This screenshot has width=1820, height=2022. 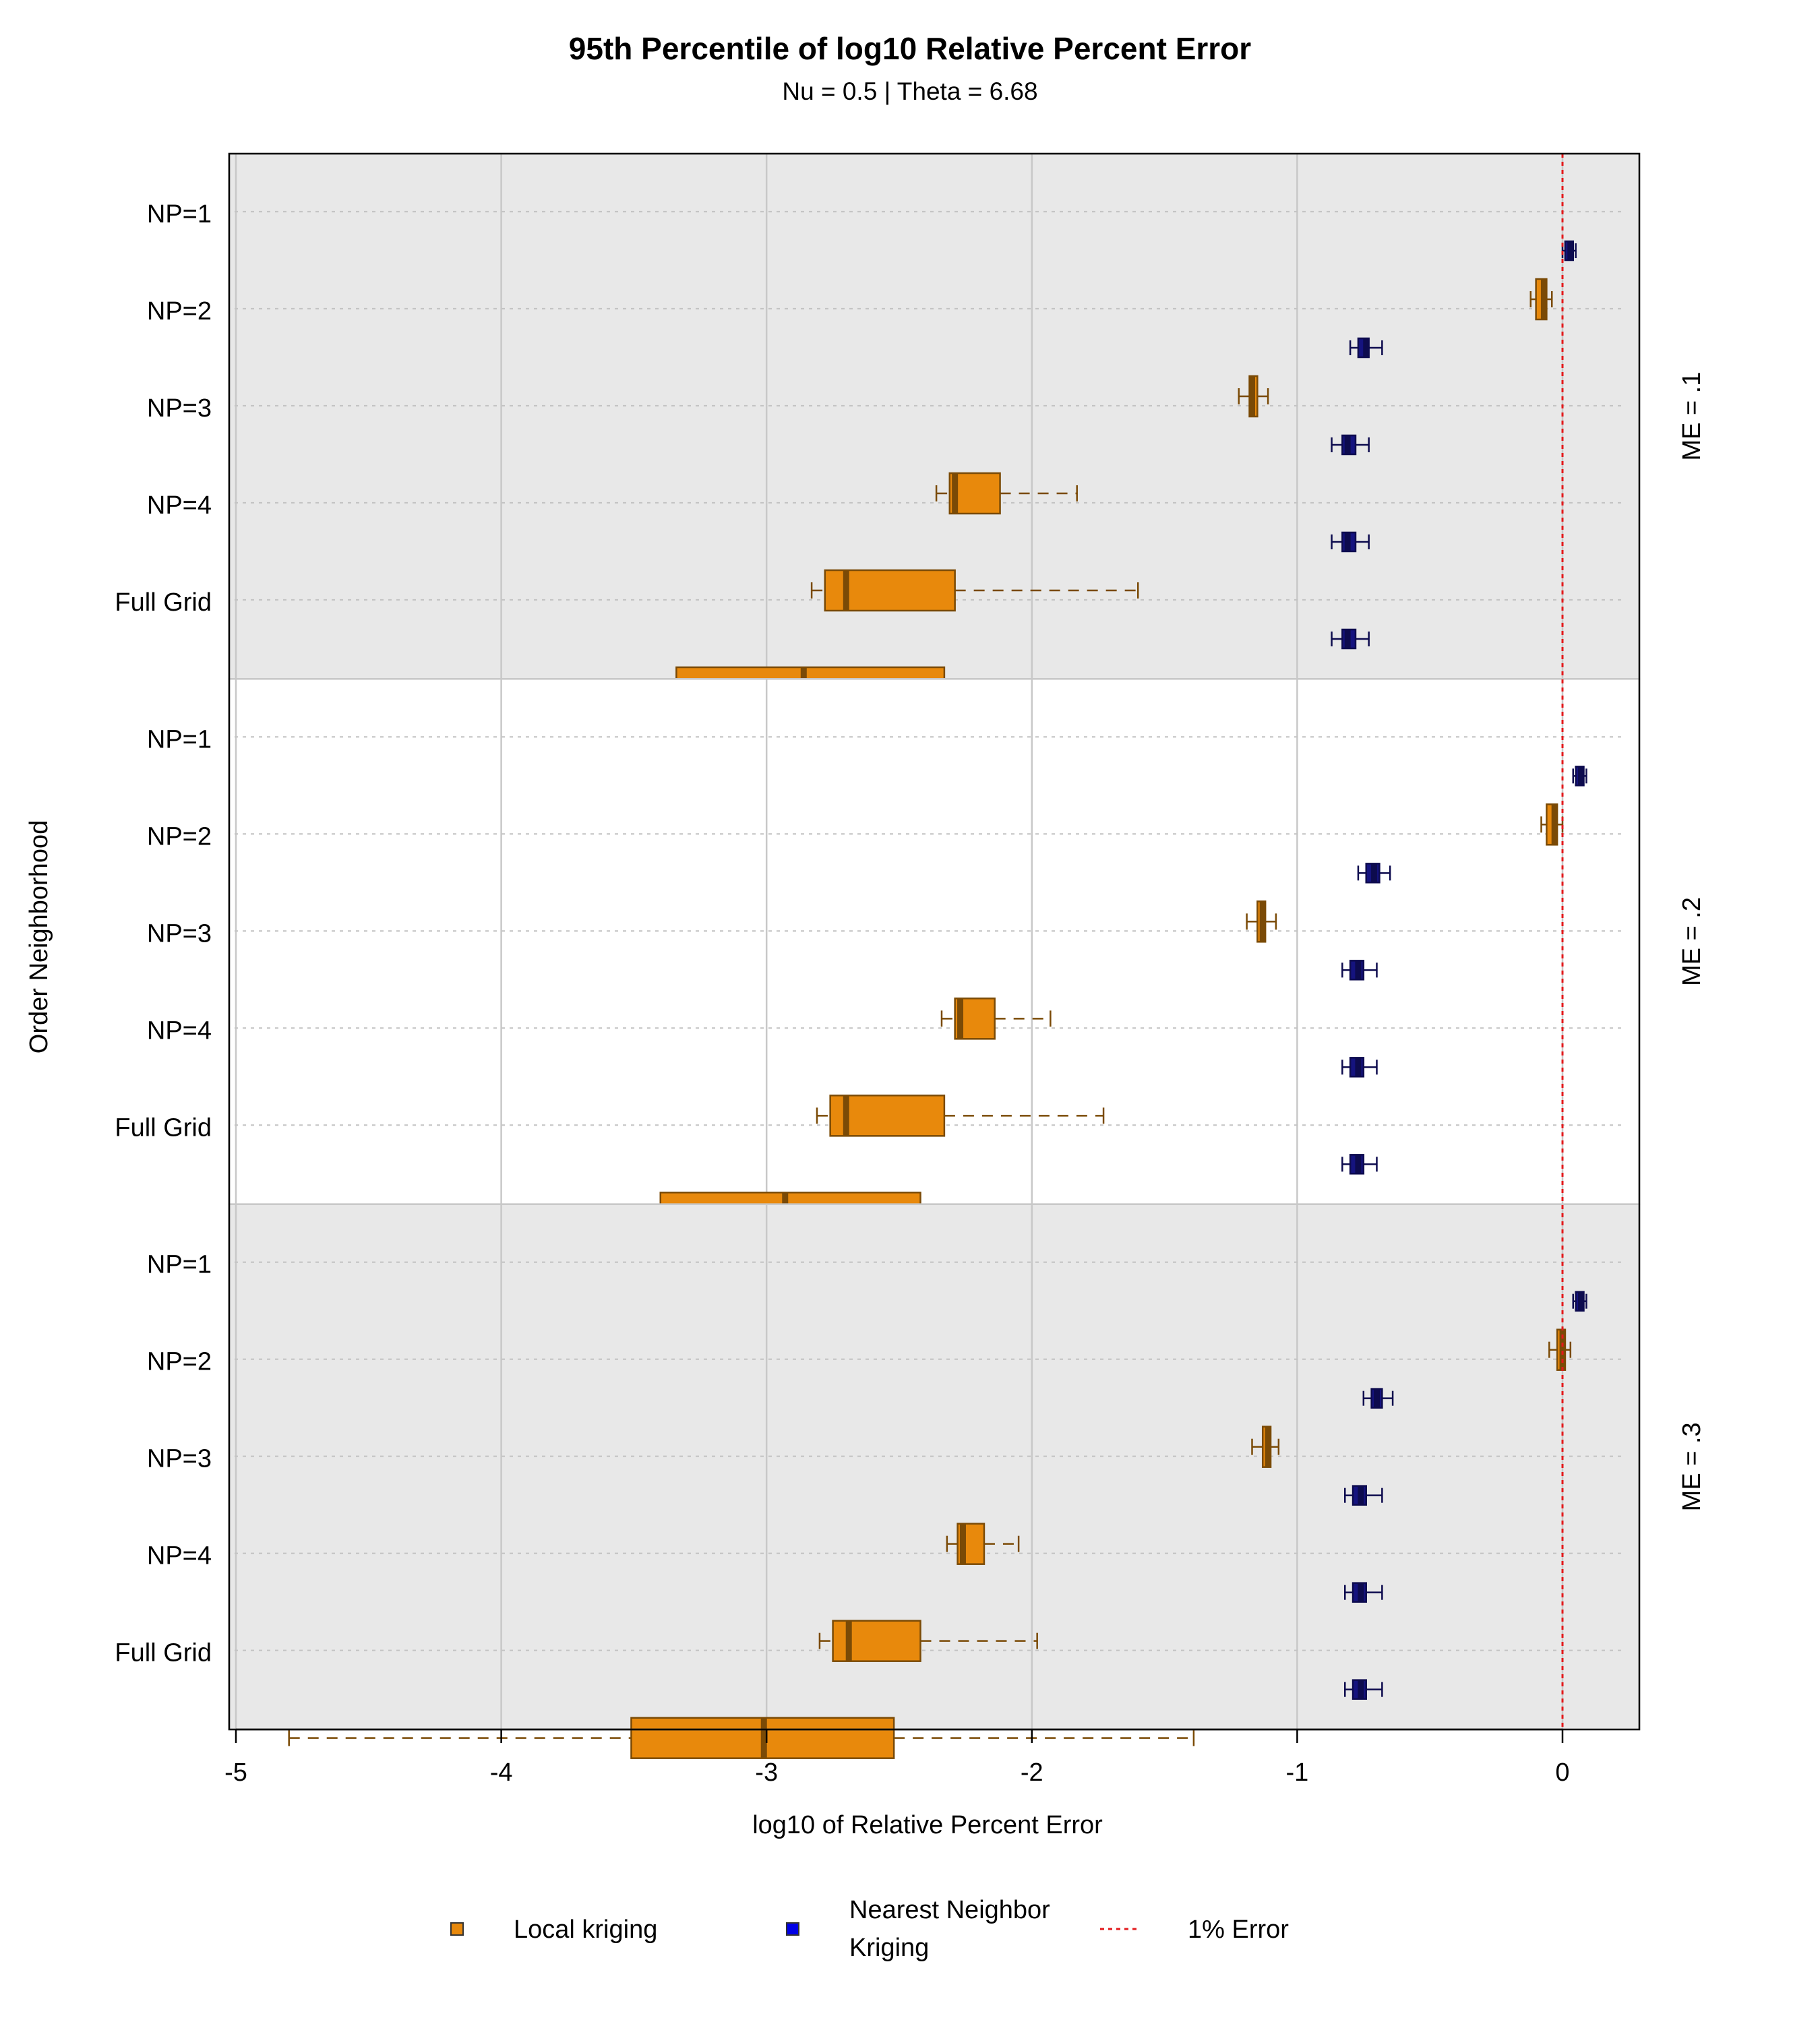 I want to click on chart-subtitle: Nu = 0.5 | Theta = 6.68, so click(x=909, y=91).